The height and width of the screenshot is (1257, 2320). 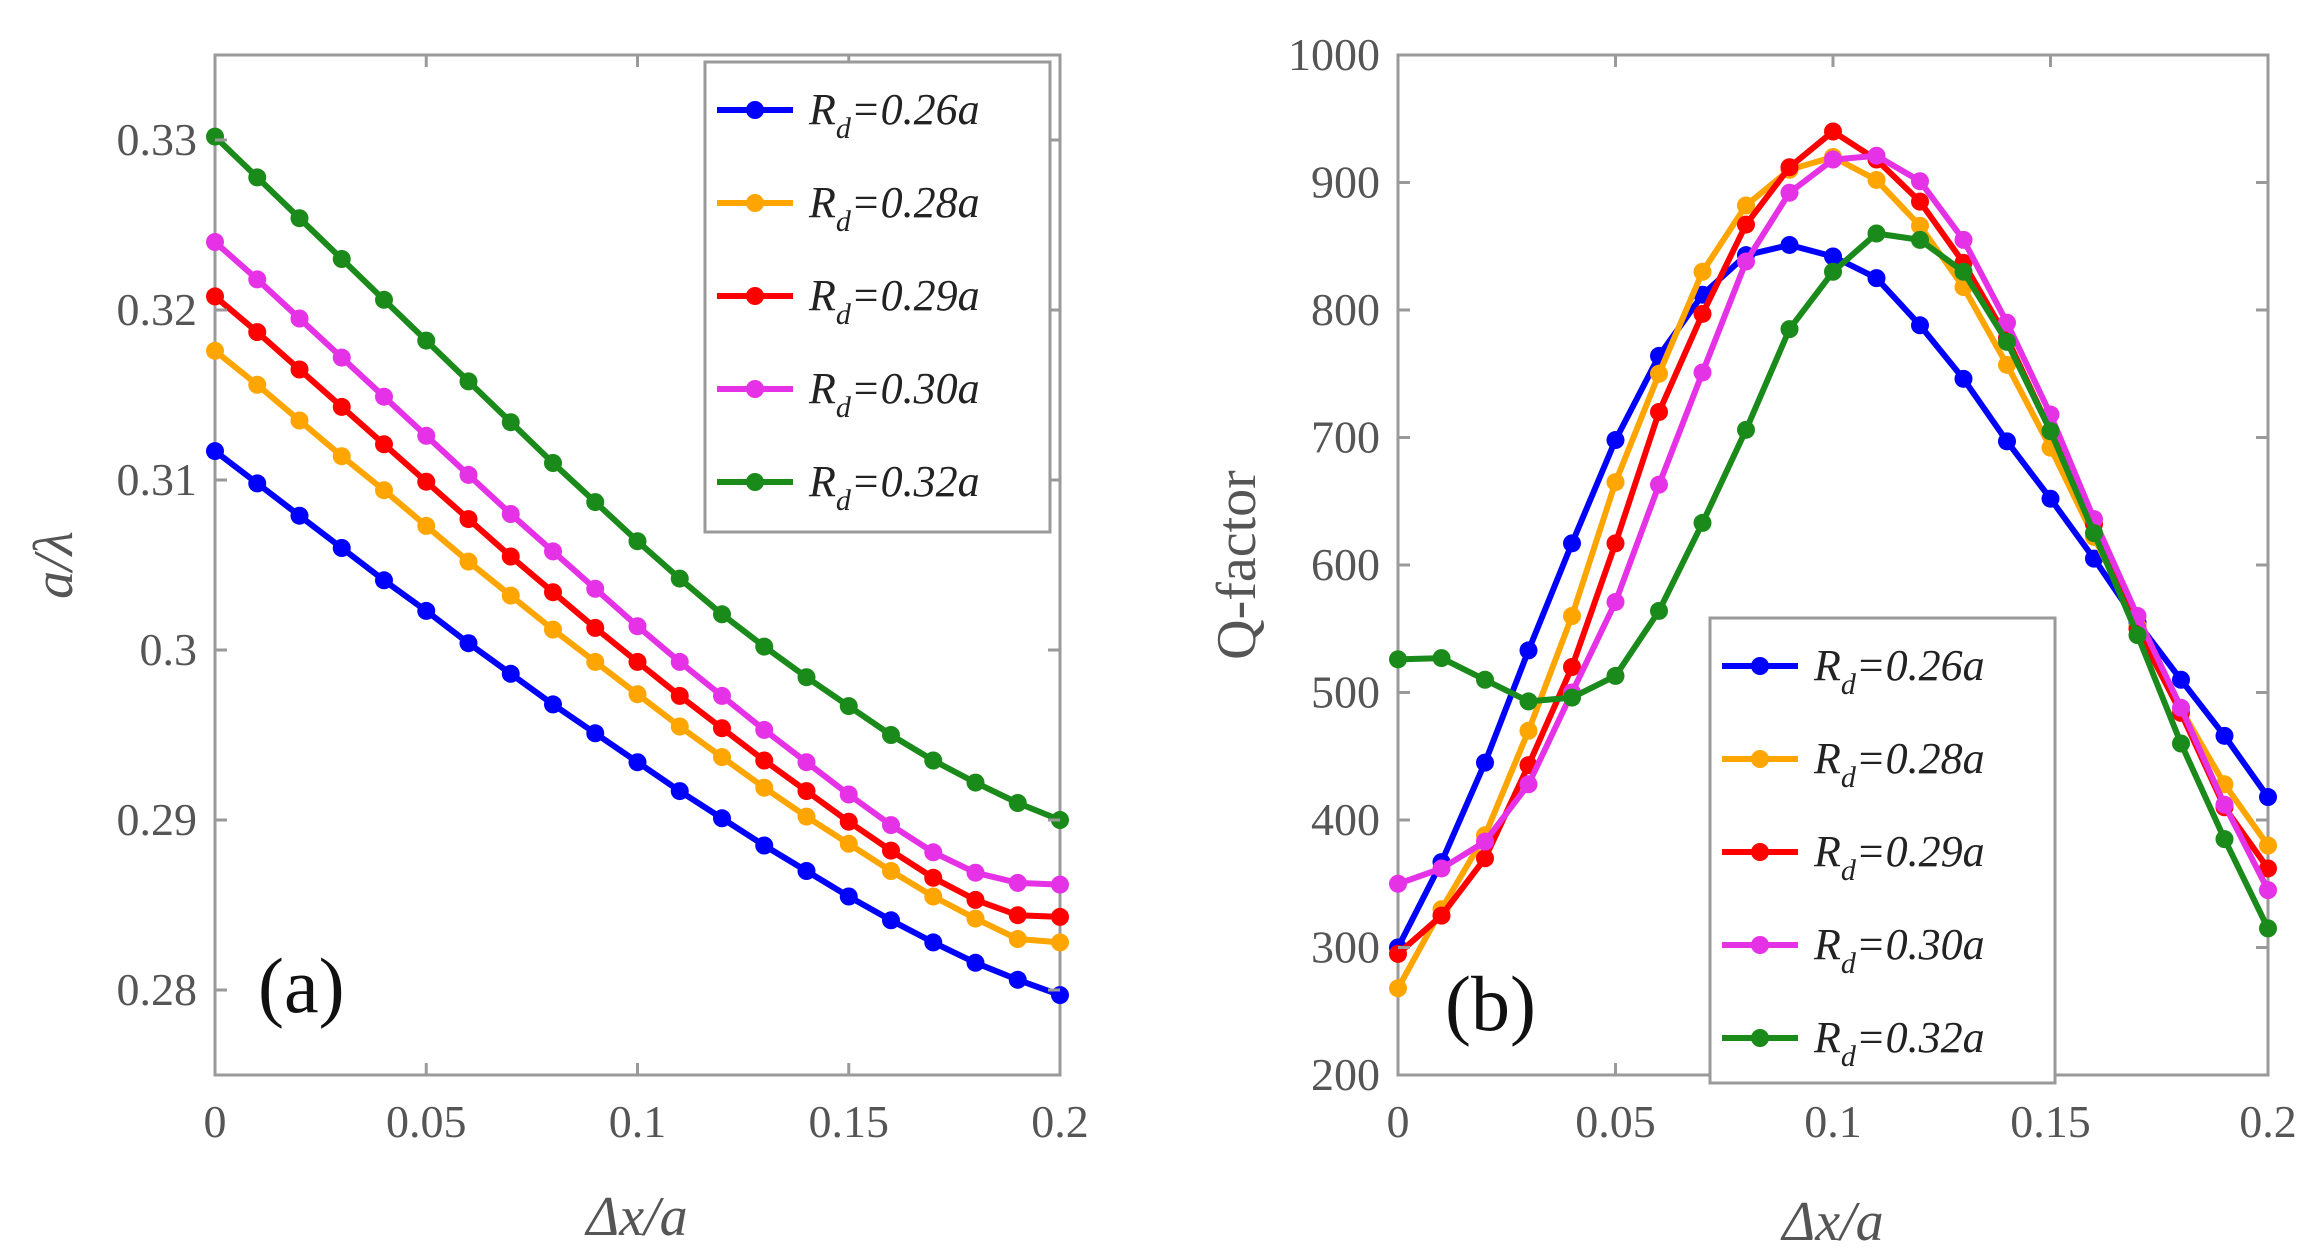 What do you see at coordinates (2050, 1121) in the screenshot?
I see `x-tick-label-b: 0.15` at bounding box center [2050, 1121].